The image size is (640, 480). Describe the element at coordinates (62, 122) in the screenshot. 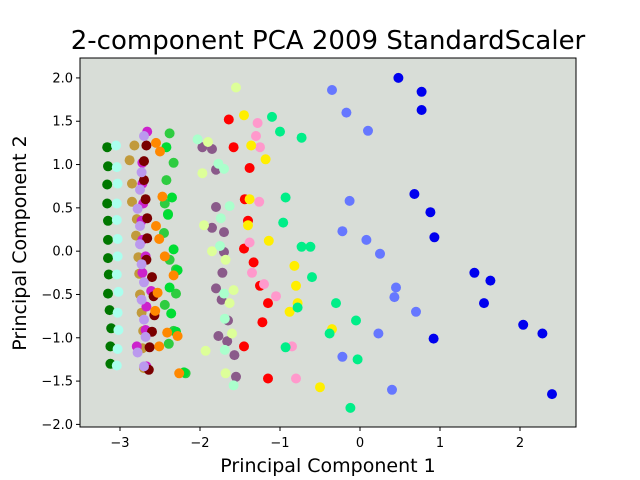

I see `y-tick-label: 1.5` at that location.